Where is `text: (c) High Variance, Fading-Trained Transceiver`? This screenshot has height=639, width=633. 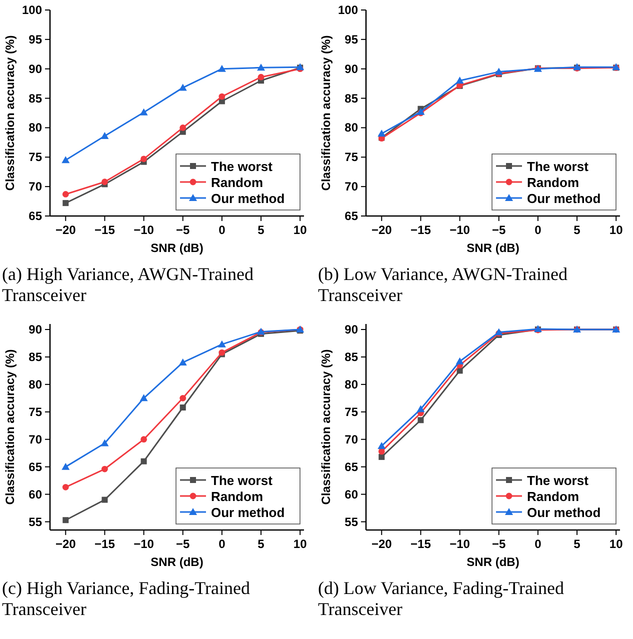 text: (c) High Variance, Fading-Trained Transceiver is located at coordinates (126, 599).